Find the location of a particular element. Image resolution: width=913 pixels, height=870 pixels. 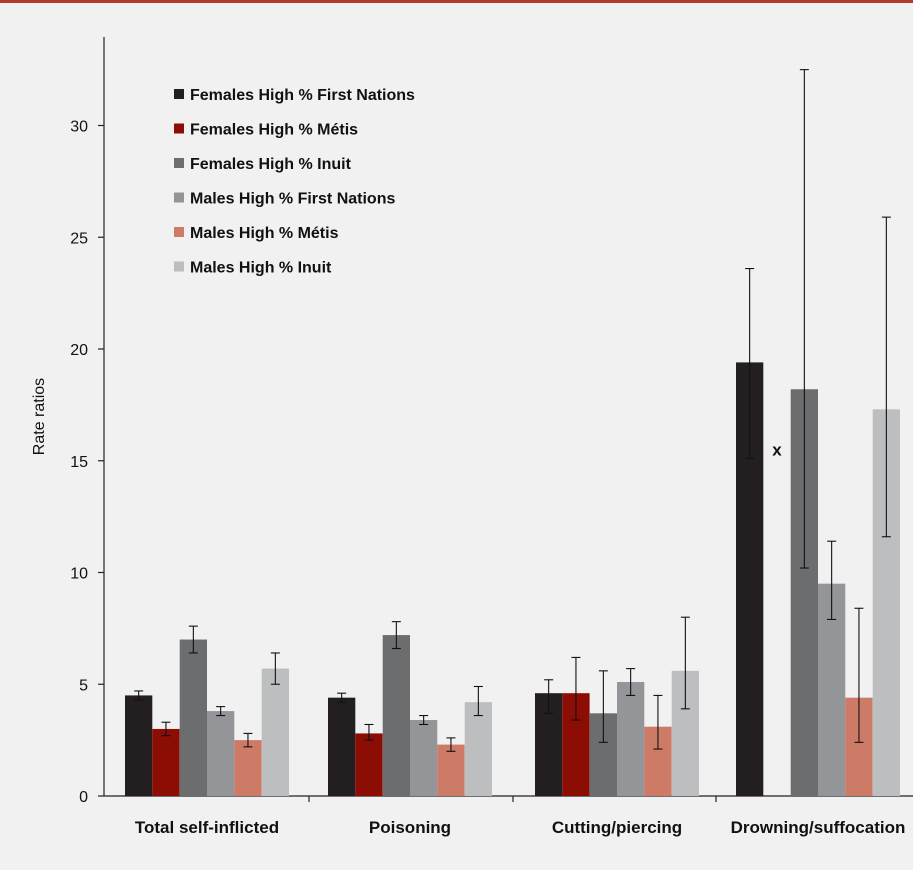

y-tick-label: 20 is located at coordinates (79, 350).